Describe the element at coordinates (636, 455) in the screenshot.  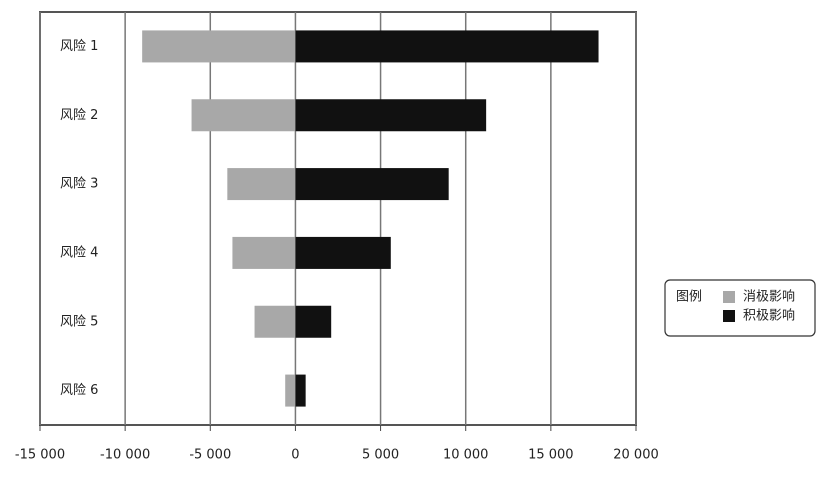
I see `x-tick-label: 20 000` at that location.